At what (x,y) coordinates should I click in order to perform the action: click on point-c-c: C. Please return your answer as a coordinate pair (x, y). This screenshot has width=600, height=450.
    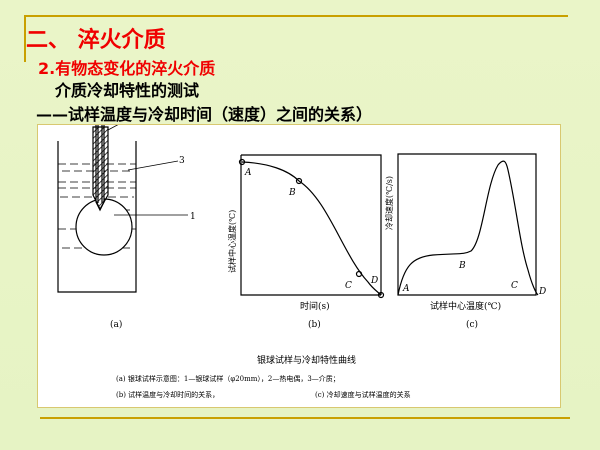
    Looking at the image, I should click on (514, 286).